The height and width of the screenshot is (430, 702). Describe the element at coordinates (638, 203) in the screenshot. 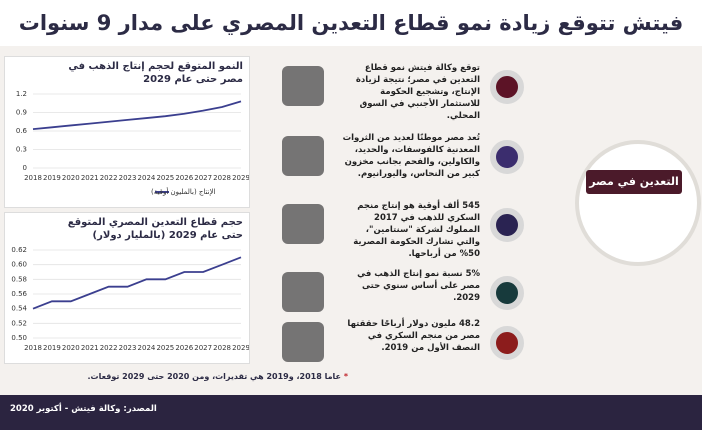

I see `hub-circle` at that location.